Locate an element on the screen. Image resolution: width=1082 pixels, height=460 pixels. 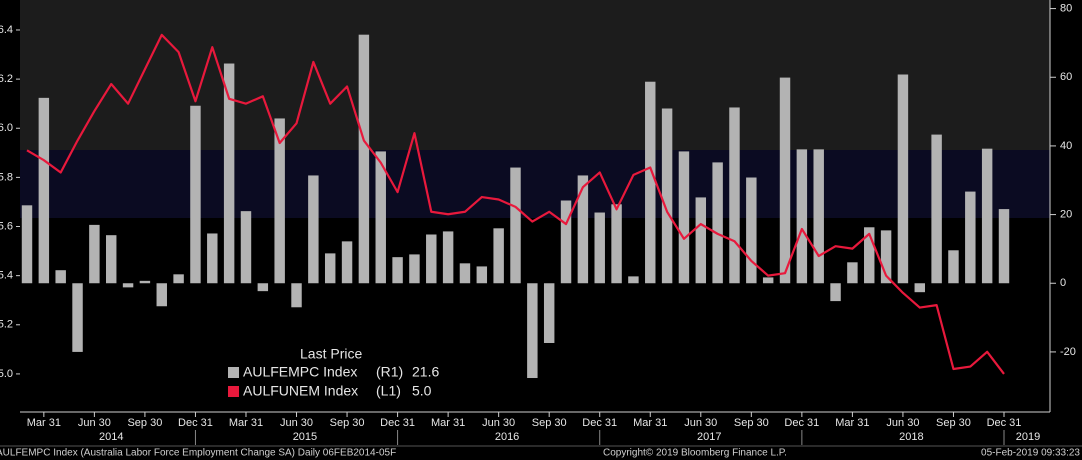
y-tick-label: 6.2 is located at coordinates (6, 79).